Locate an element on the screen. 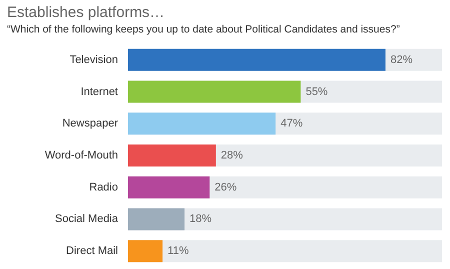  y-tick-label: Television is located at coordinates (94, 60).